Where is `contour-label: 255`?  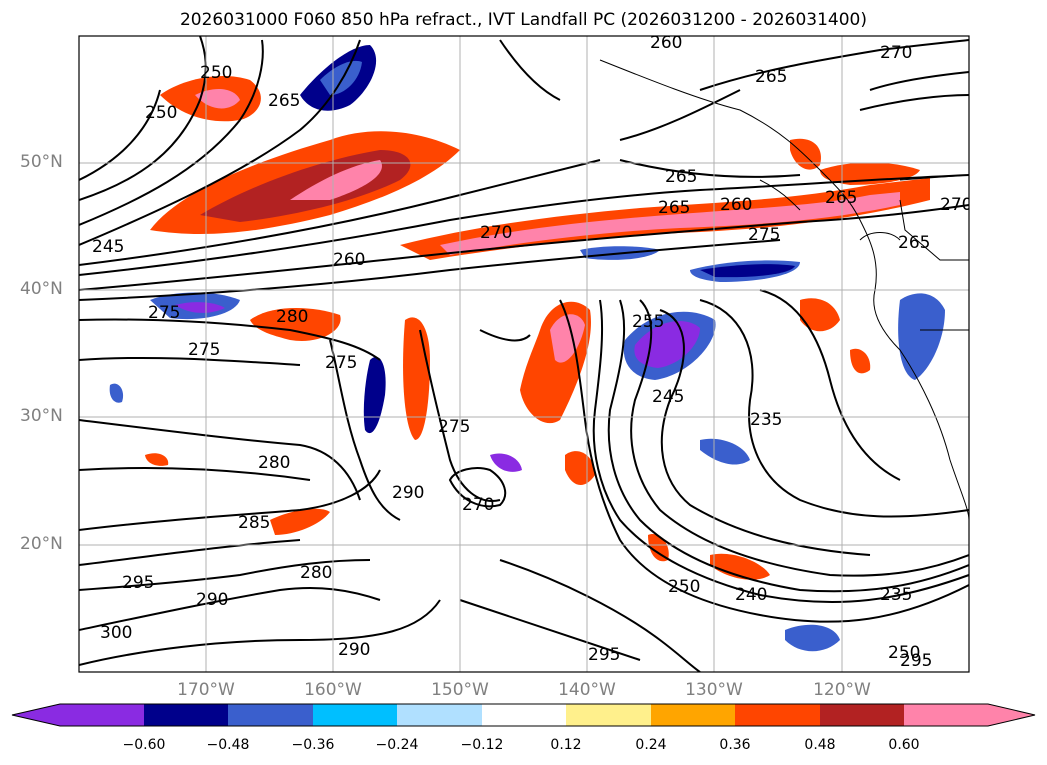
contour-label: 255 is located at coordinates (648, 322).